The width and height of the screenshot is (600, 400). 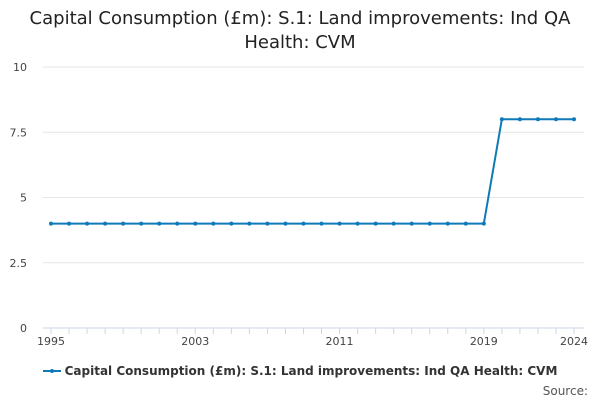 What do you see at coordinates (574, 341) in the screenshot?
I see `x-tick-label: 2024` at bounding box center [574, 341].